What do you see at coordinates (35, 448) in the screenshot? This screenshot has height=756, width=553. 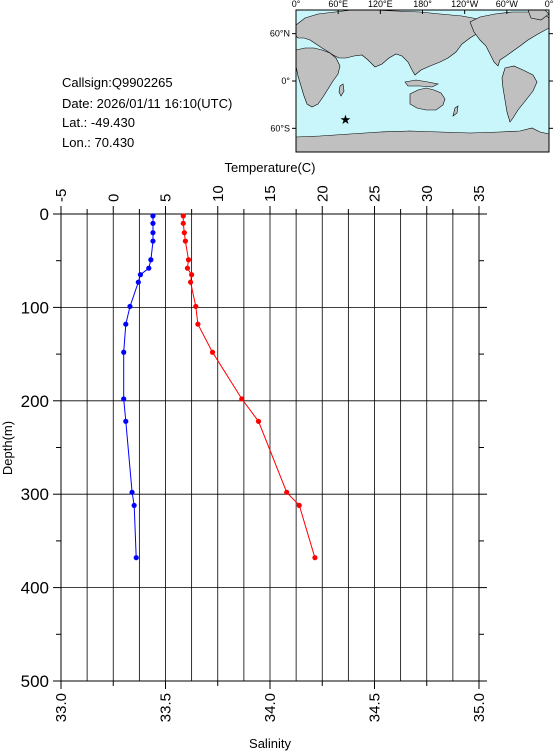 I see `depth-tick-labels: 0 100 200 300 400 500` at bounding box center [35, 448].